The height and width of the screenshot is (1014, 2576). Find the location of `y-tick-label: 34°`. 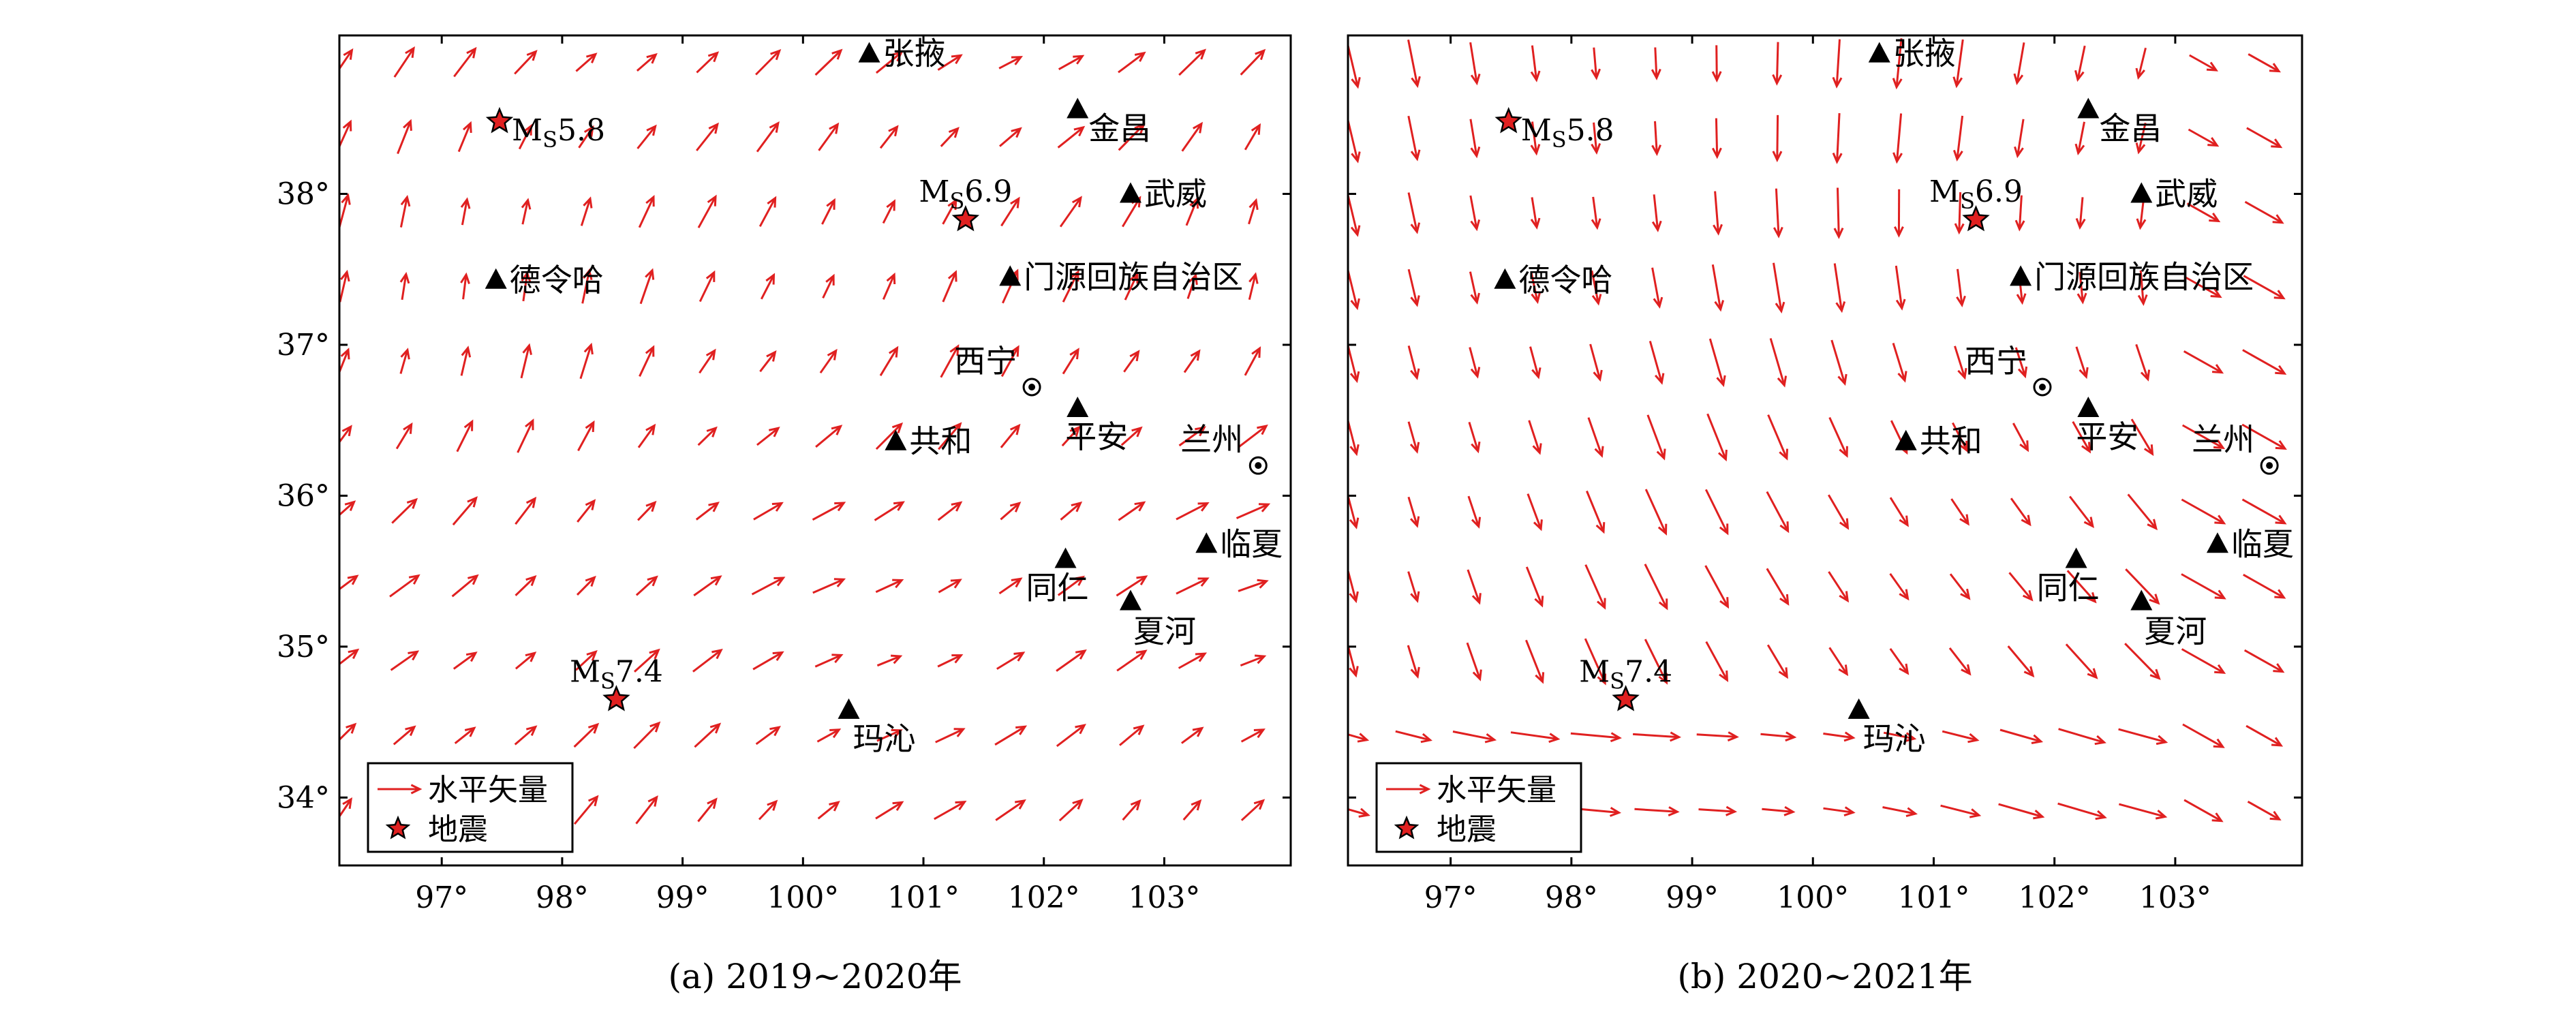

y-tick-label: 34° is located at coordinates (303, 797).